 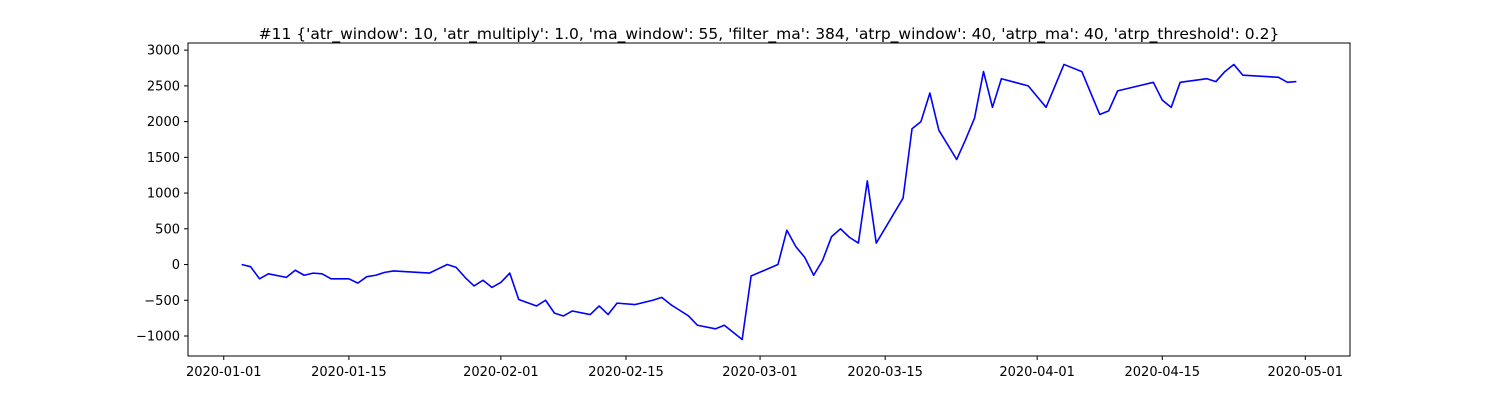 I want to click on x-tick-label: 2020-03-15, so click(x=885, y=372).